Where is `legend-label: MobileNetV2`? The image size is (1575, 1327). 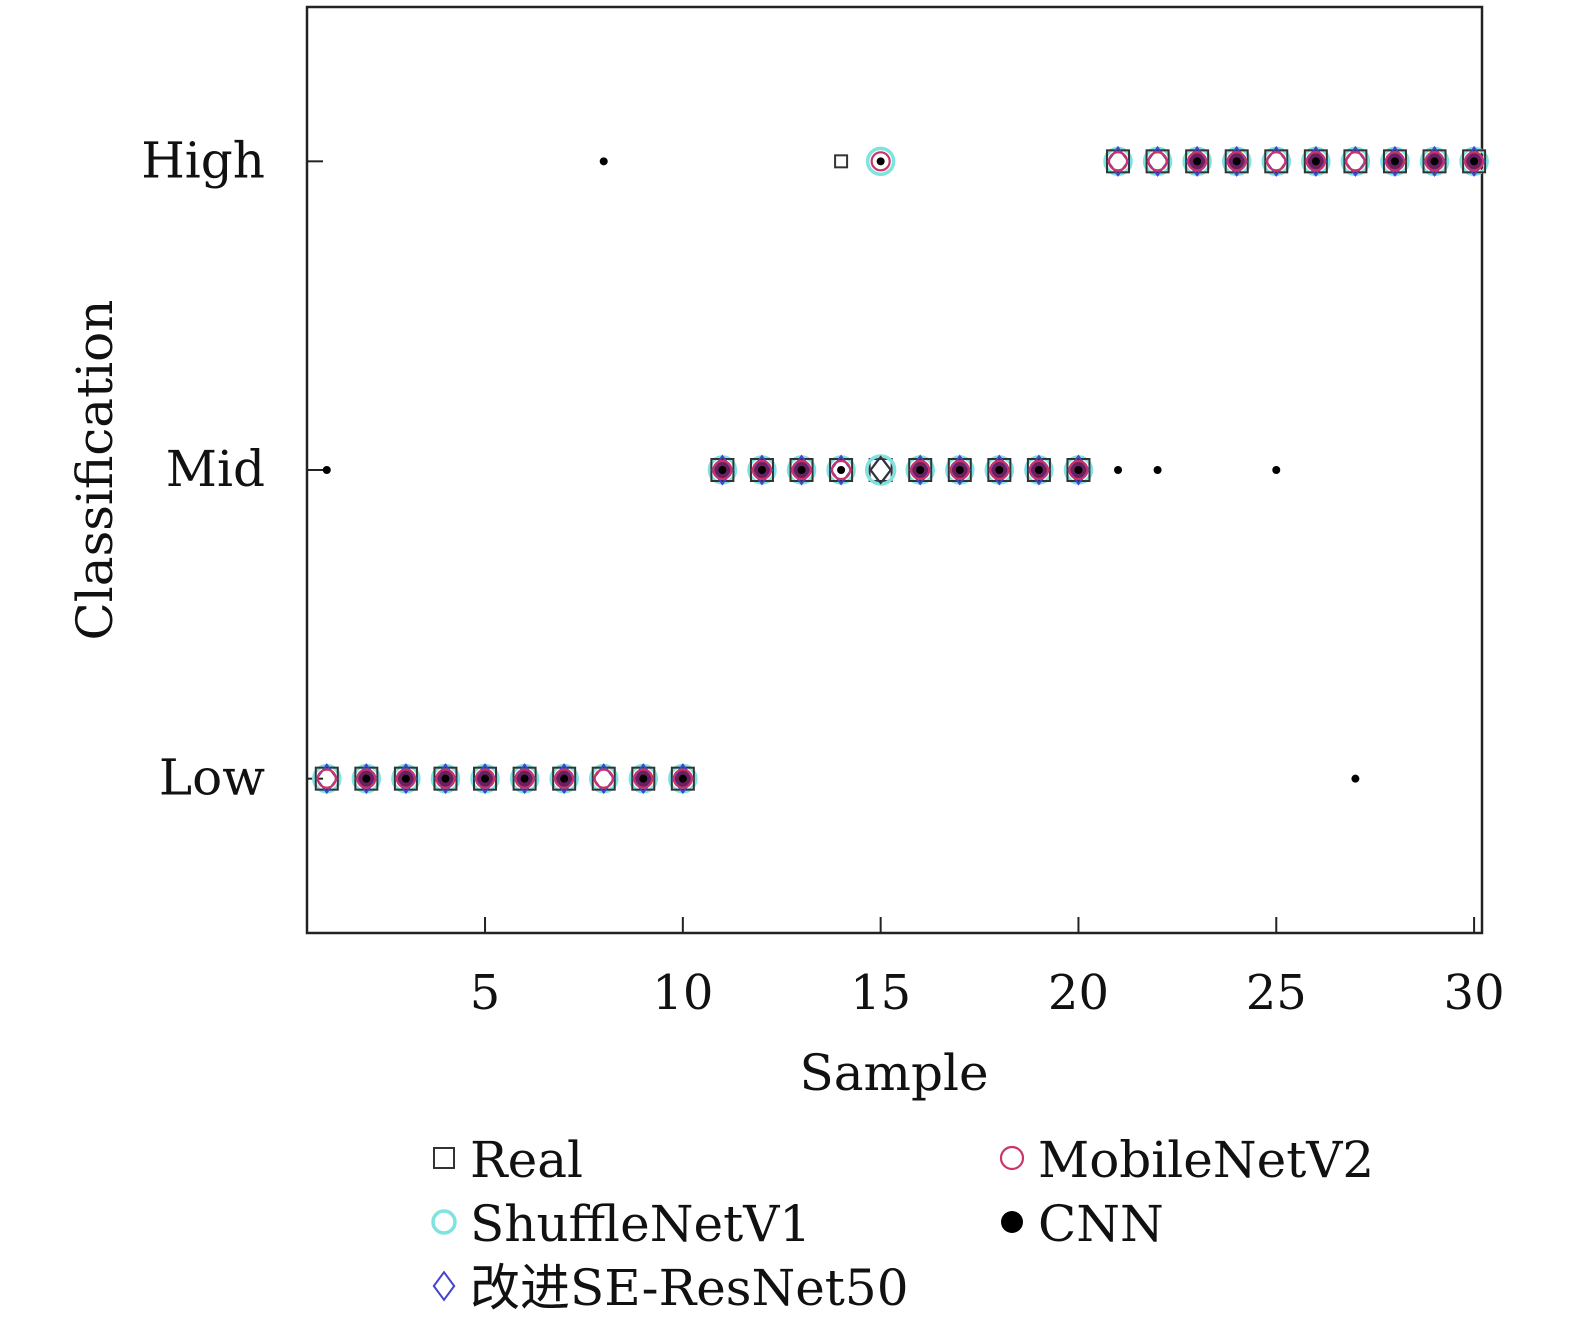 legend-label: MobileNetV2 is located at coordinates (1206, 1160).